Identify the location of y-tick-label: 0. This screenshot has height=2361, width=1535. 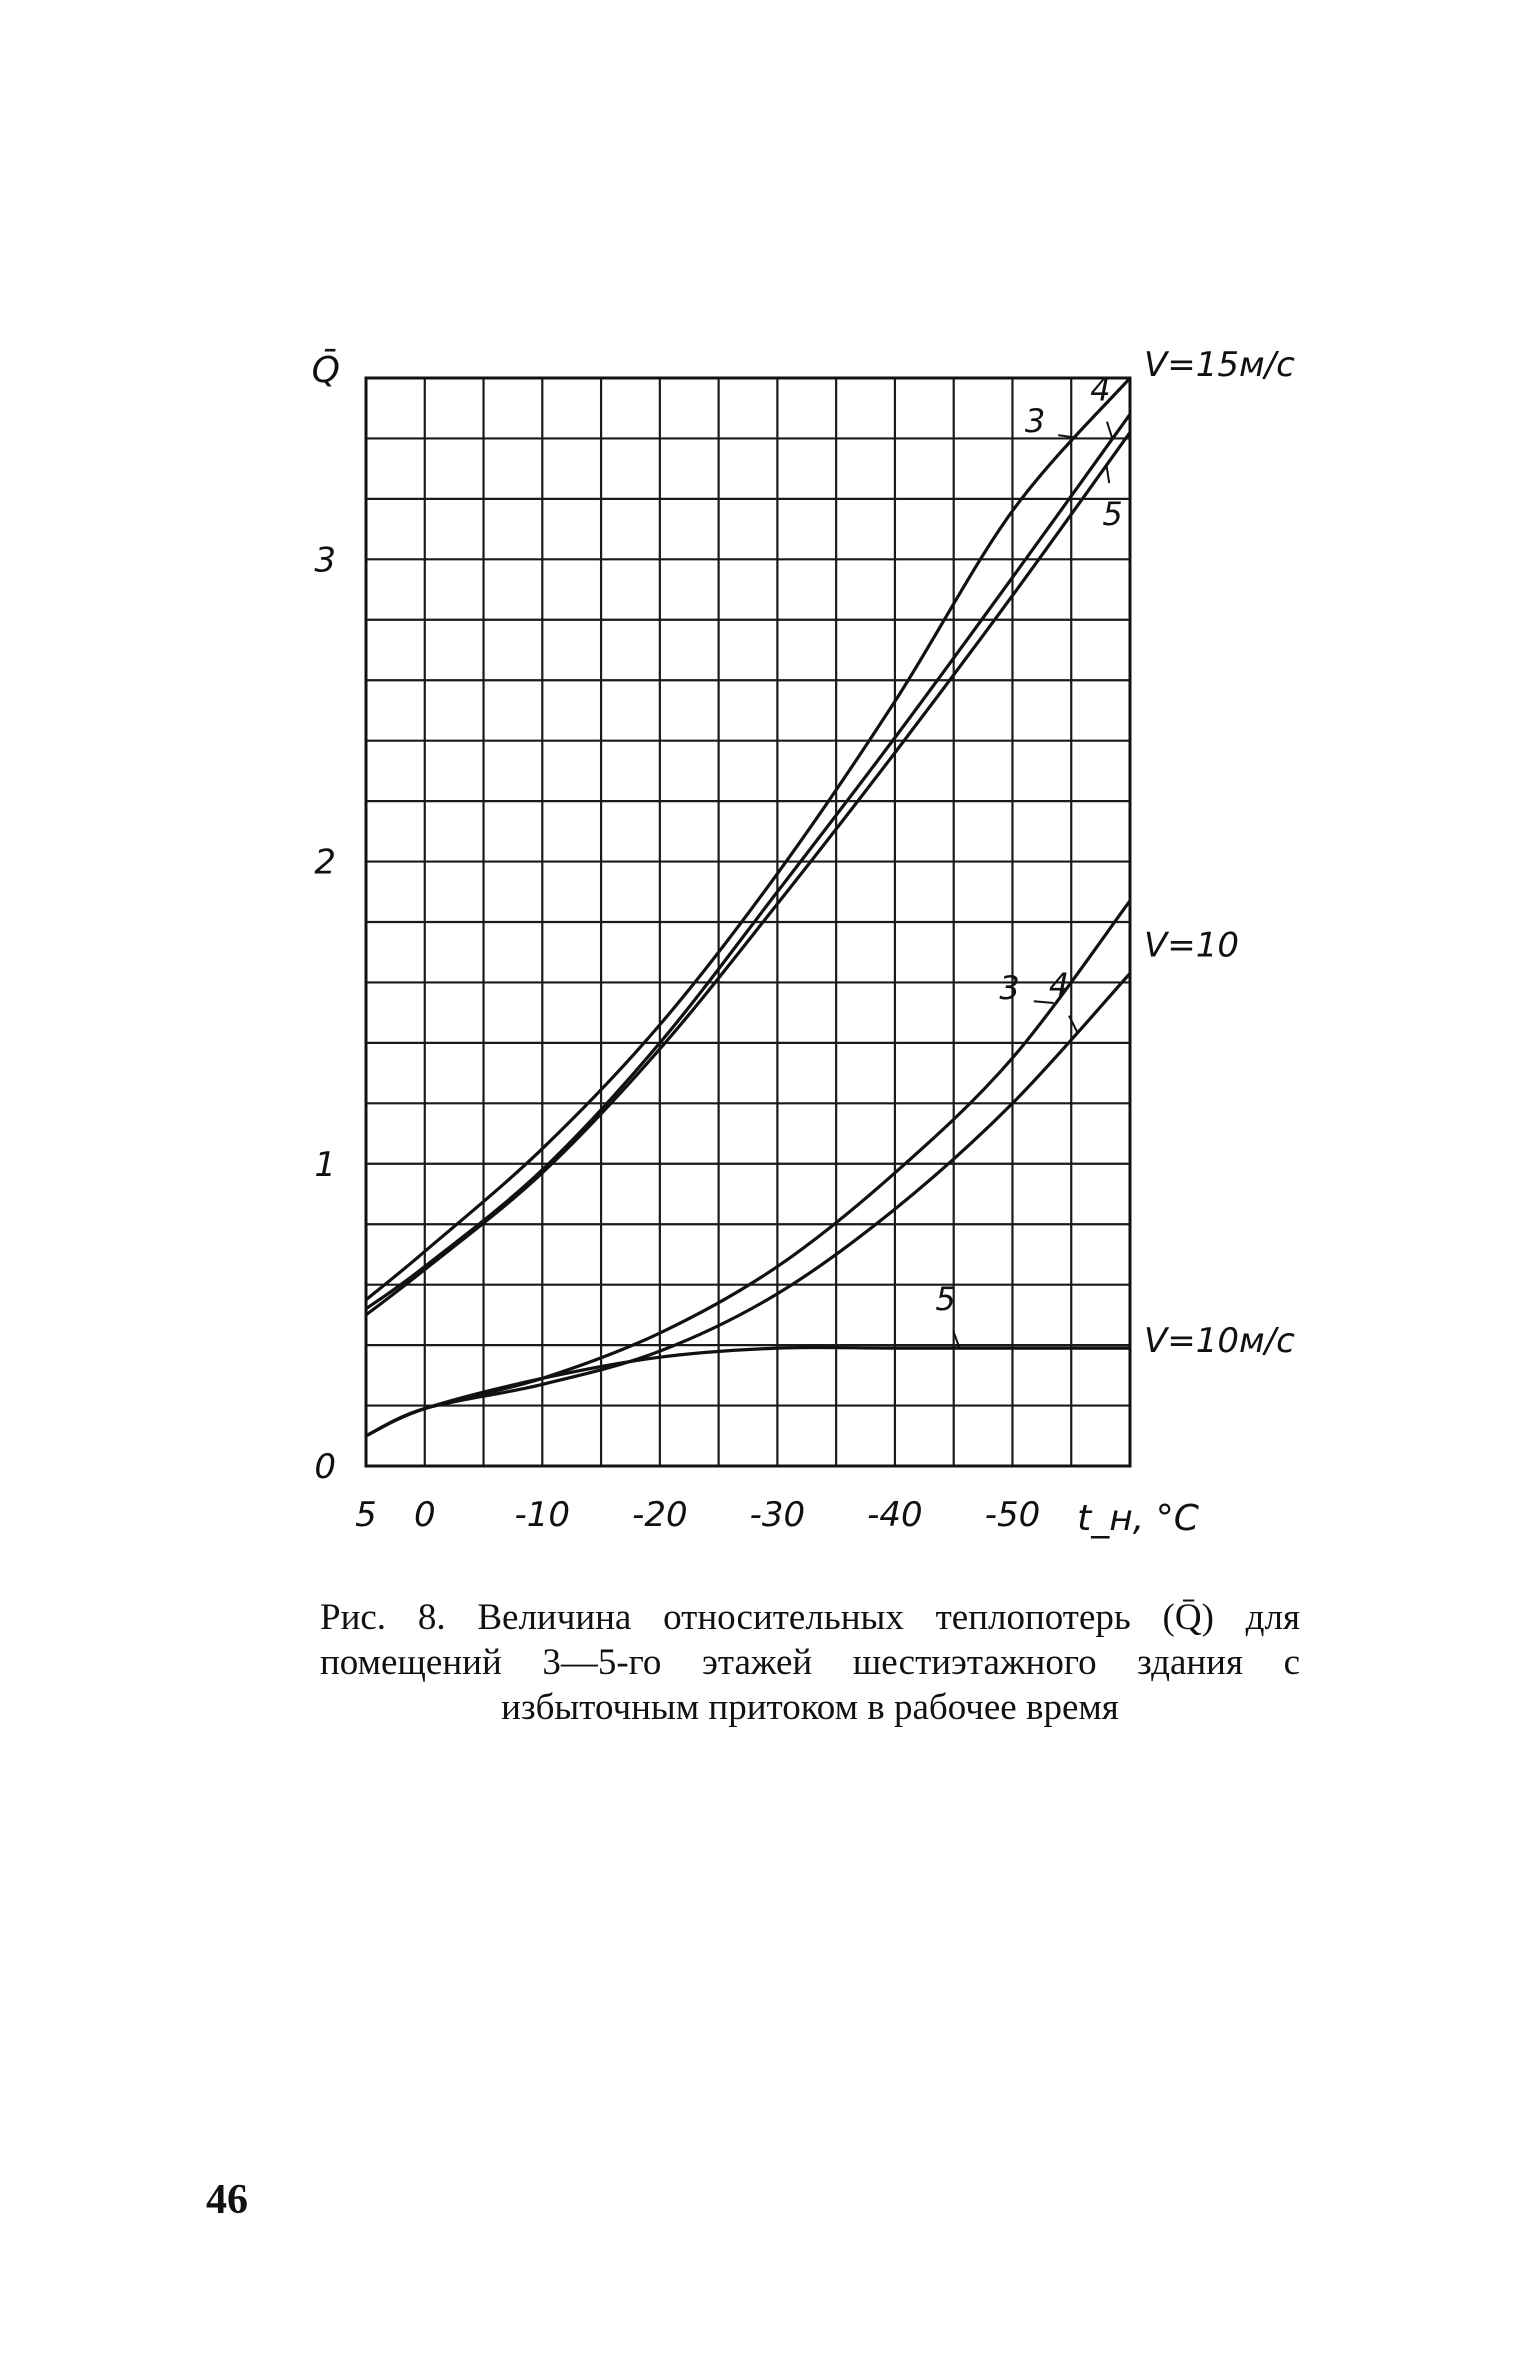
(325, 1467).